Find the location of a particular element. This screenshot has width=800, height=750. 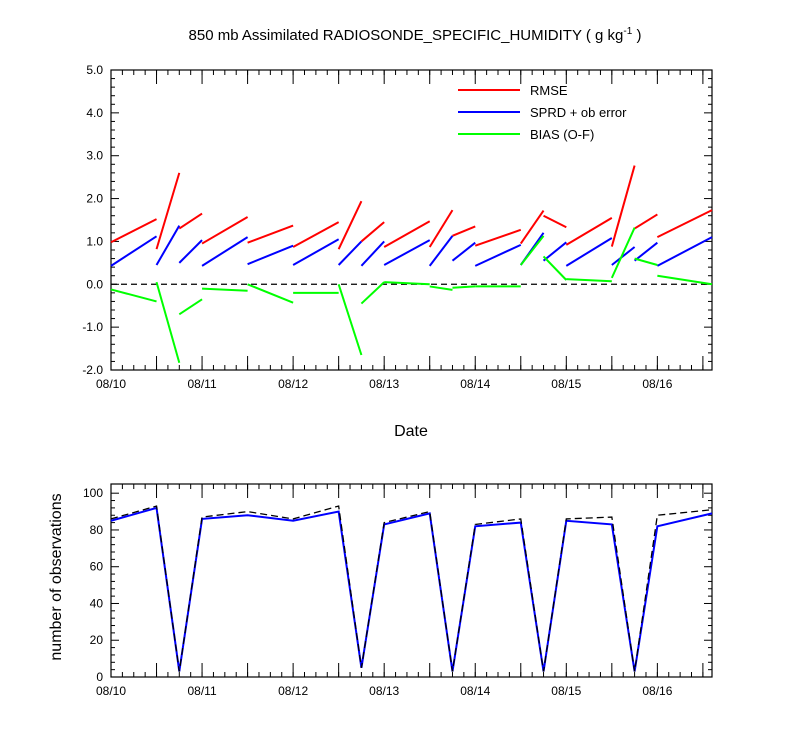

top-x-axis-title: Date is located at coordinates (411, 431).